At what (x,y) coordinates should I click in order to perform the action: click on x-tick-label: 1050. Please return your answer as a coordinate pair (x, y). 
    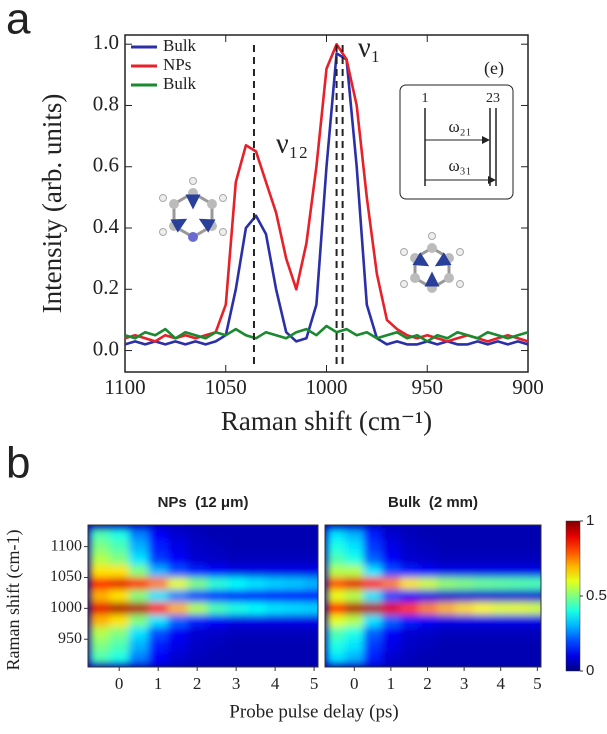
    Looking at the image, I should click on (226, 387).